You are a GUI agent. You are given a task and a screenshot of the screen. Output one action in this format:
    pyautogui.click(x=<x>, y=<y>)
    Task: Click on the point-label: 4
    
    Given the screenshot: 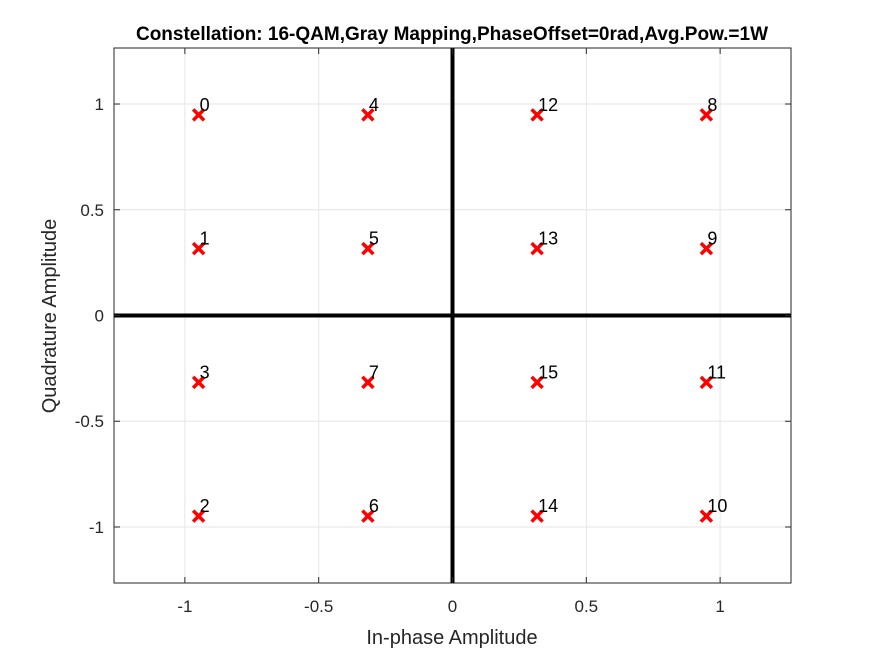 What is the action you would take?
    pyautogui.click(x=374, y=105)
    